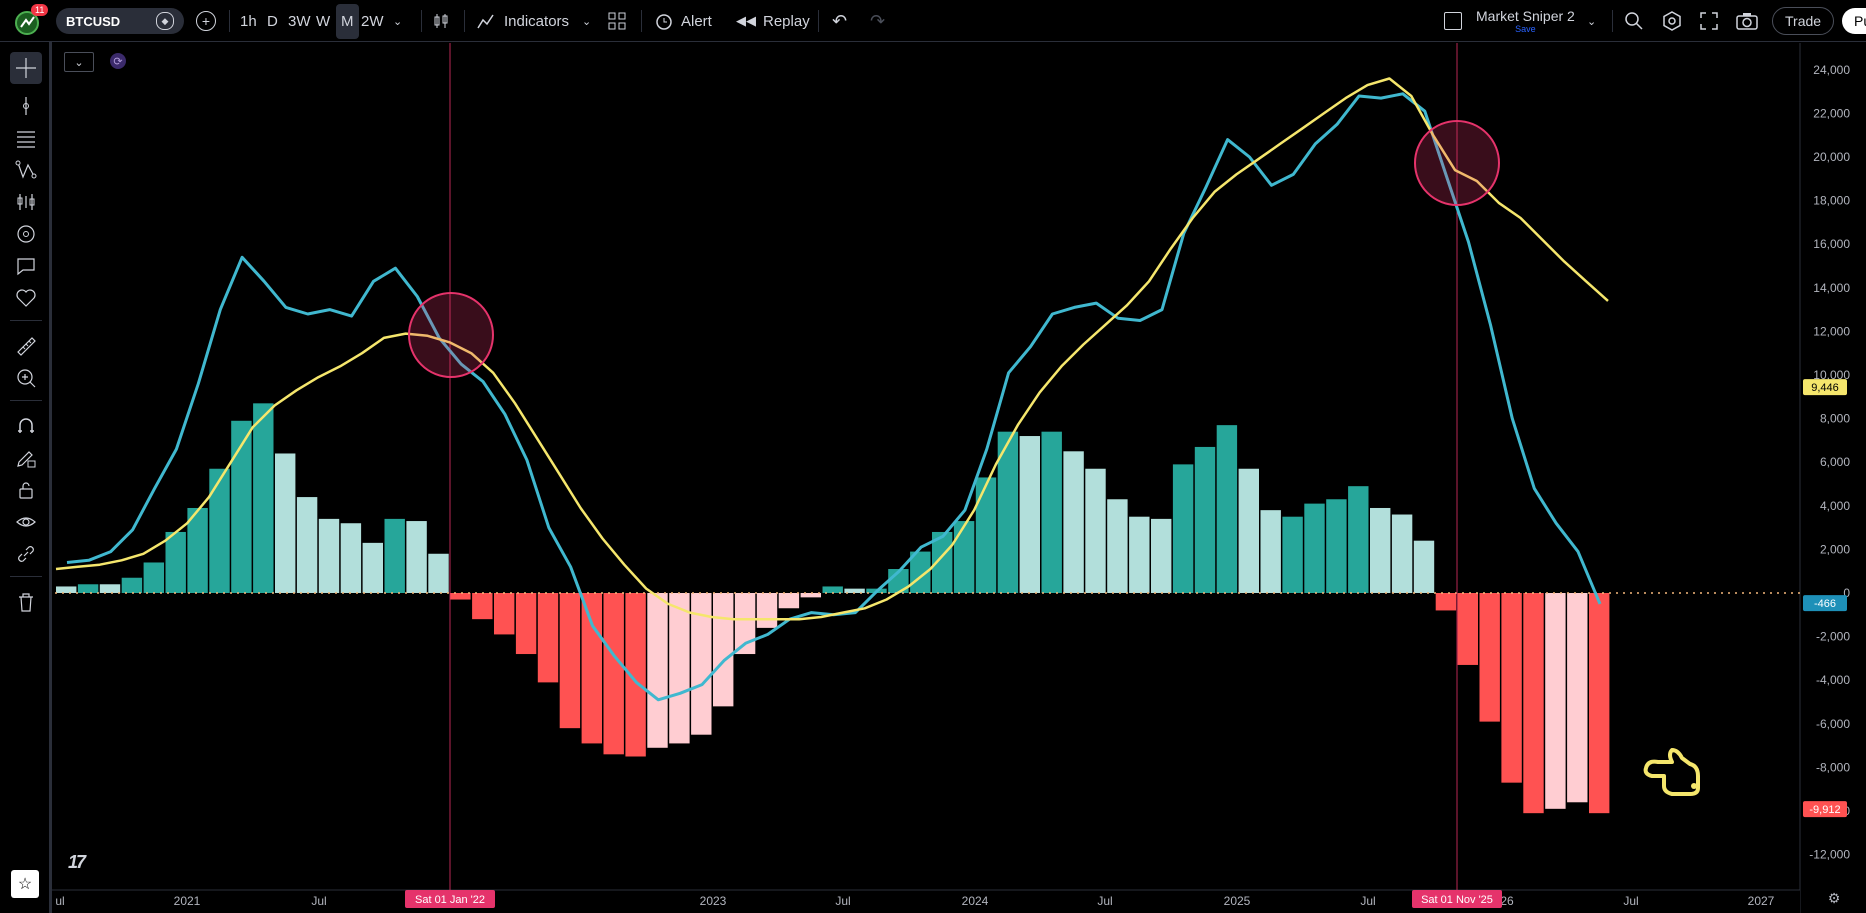 The image size is (1866, 913). I want to click on x-tick-label: 26, so click(1507, 901).